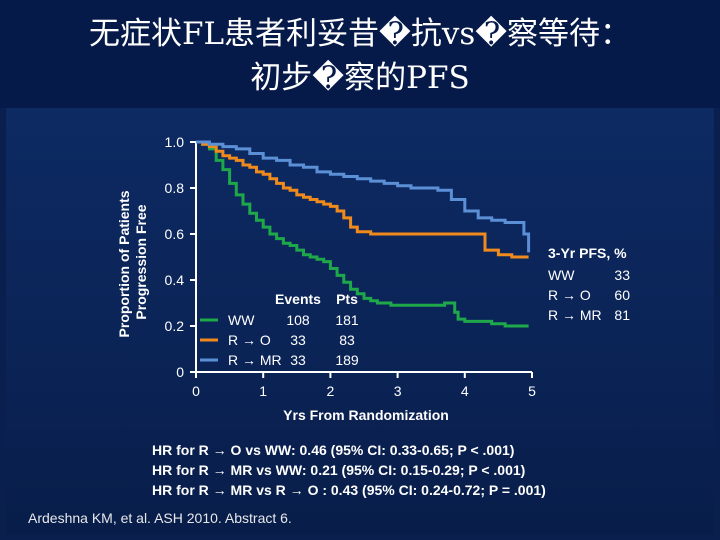 The width and height of the screenshot is (720, 540). Describe the element at coordinates (622, 315) in the screenshot. I see `pfs-value-r-mr: 81` at that location.